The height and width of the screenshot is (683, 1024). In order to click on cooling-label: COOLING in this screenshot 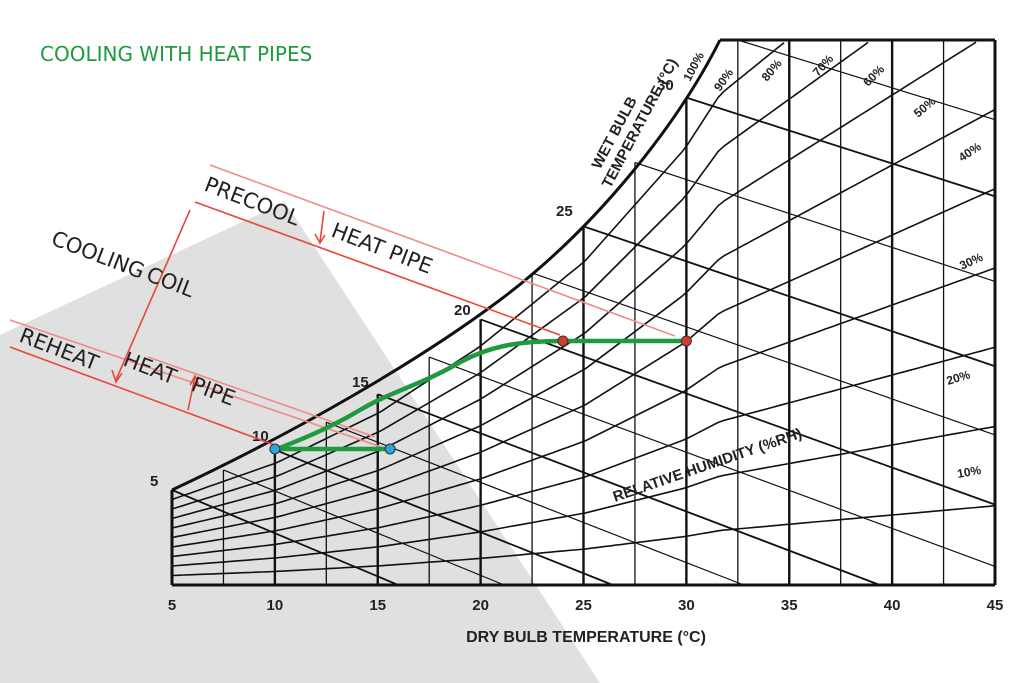, I will do `click(98, 254)`.